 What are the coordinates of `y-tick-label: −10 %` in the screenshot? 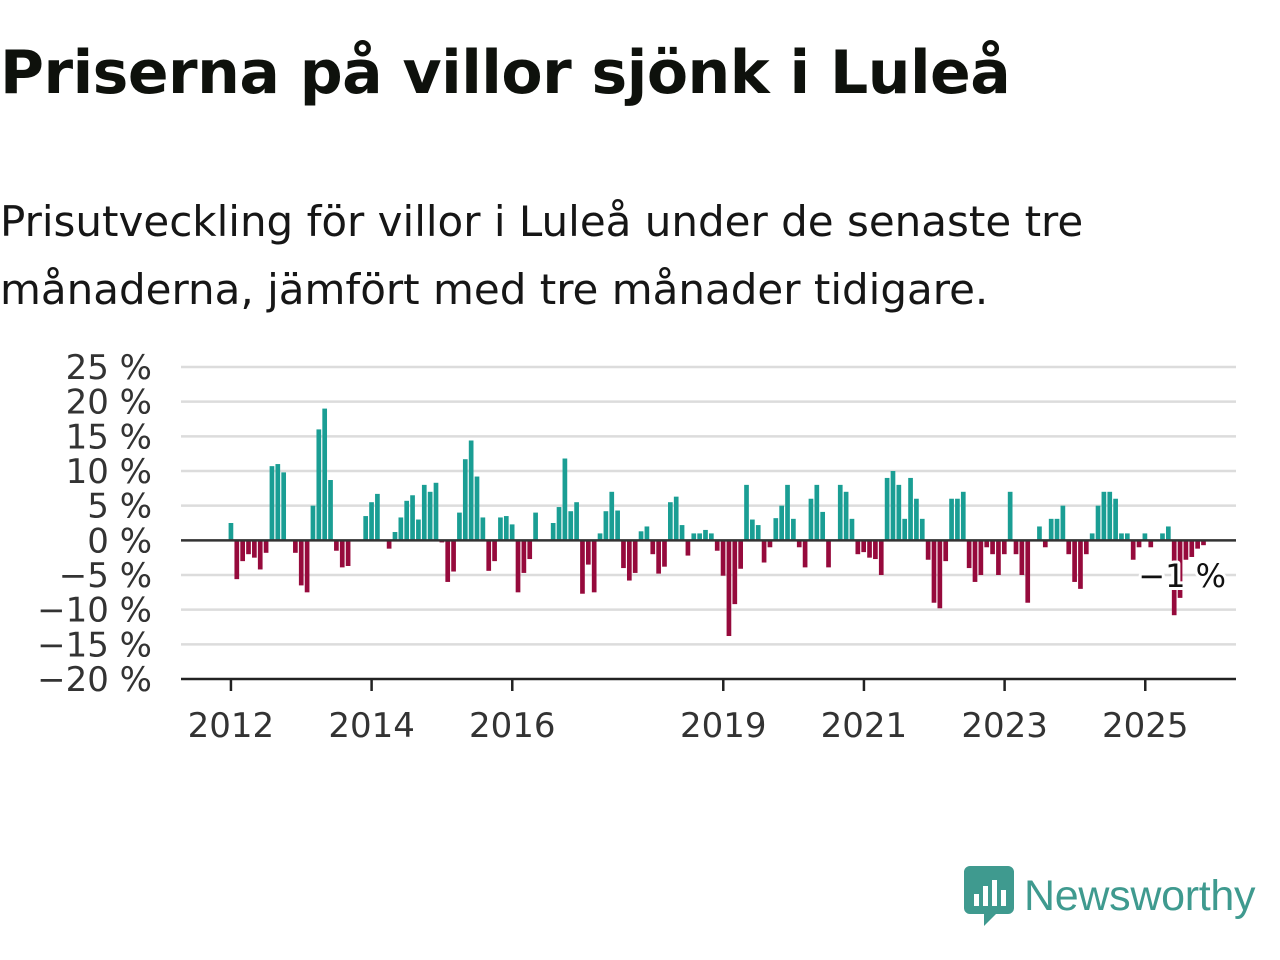 It's located at (94, 611).